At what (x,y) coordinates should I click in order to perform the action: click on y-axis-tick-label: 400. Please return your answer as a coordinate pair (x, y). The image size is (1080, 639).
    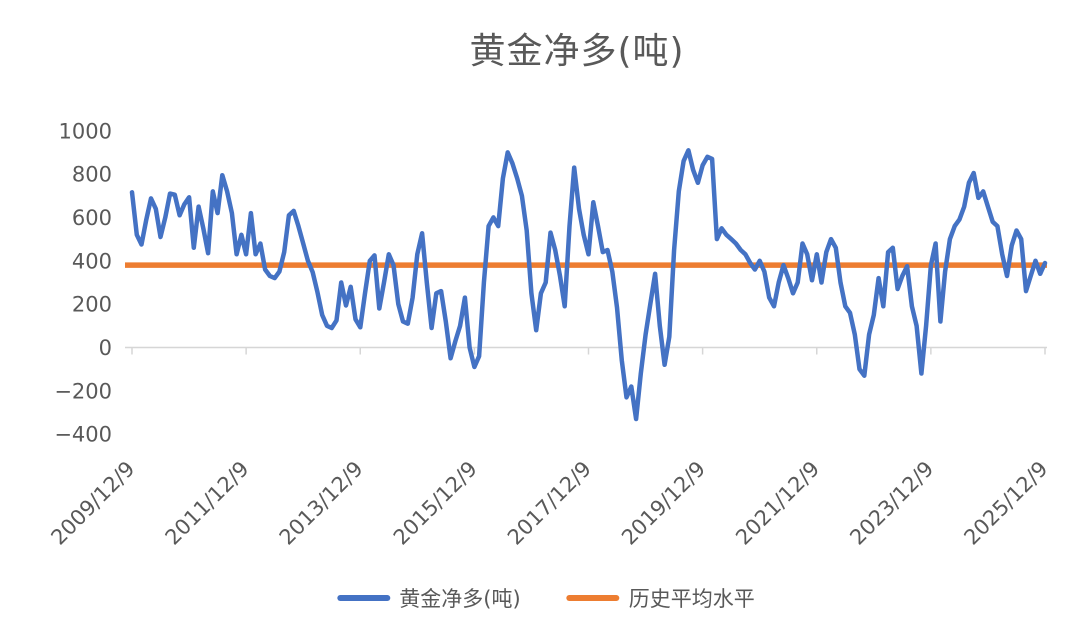
    Looking at the image, I should click on (92, 261).